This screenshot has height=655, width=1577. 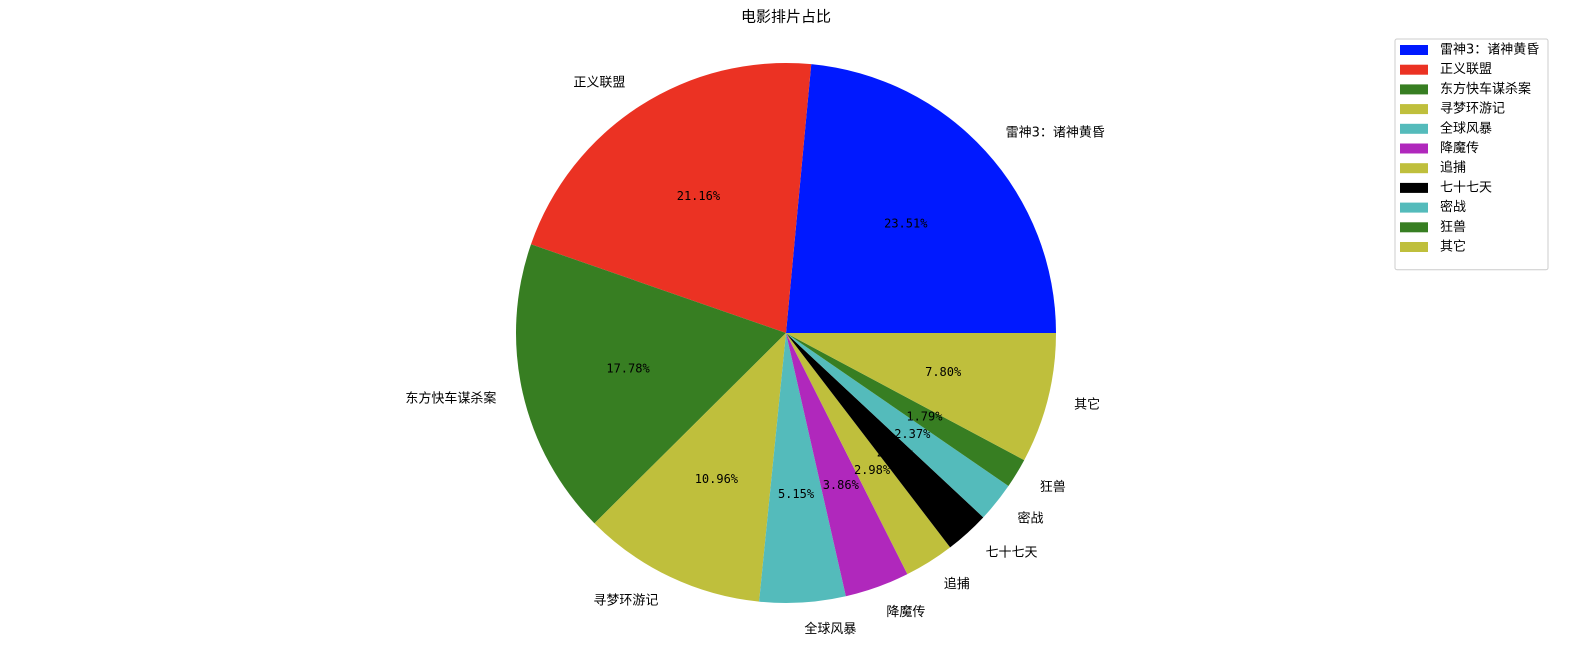 What do you see at coordinates (1453, 247) in the screenshot?
I see `legend-label: 其它` at bounding box center [1453, 247].